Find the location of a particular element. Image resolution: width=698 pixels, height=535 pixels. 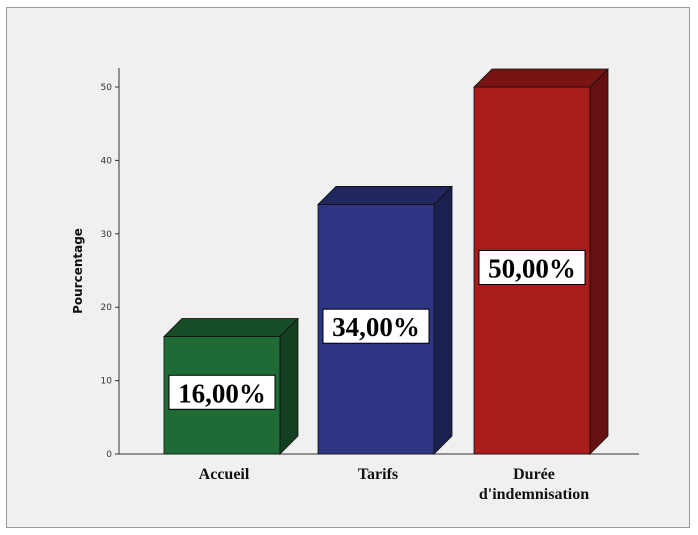

bar-2: 34,00% is located at coordinates (385, 320).